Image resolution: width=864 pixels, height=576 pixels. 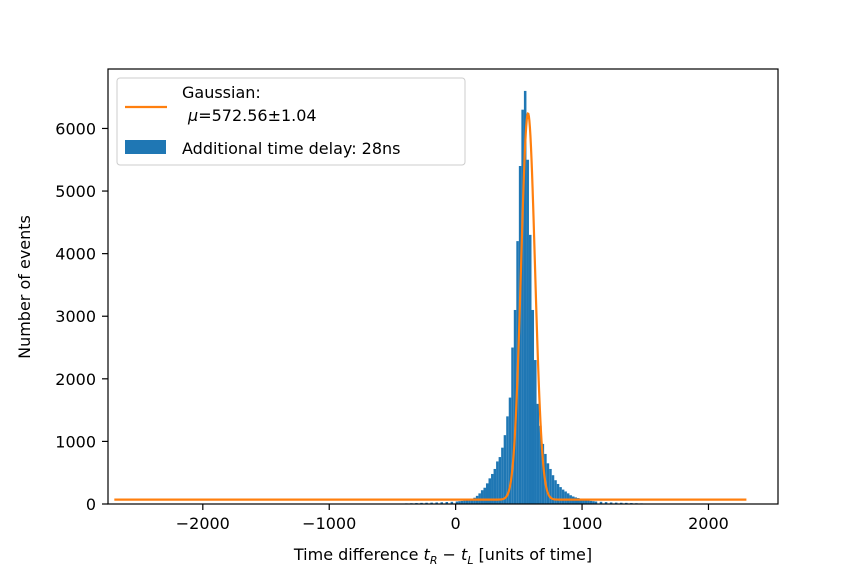 What do you see at coordinates (91, 504) in the screenshot?
I see `y-tick-label: 0` at bounding box center [91, 504].